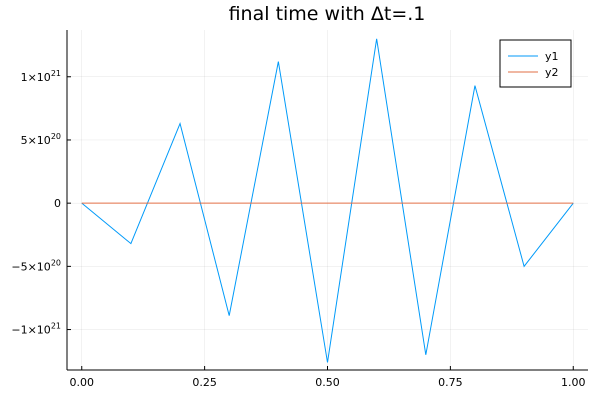 The height and width of the screenshot is (400, 600). What do you see at coordinates (552, 72) in the screenshot?
I see `legend-label-y2: y2` at bounding box center [552, 72].